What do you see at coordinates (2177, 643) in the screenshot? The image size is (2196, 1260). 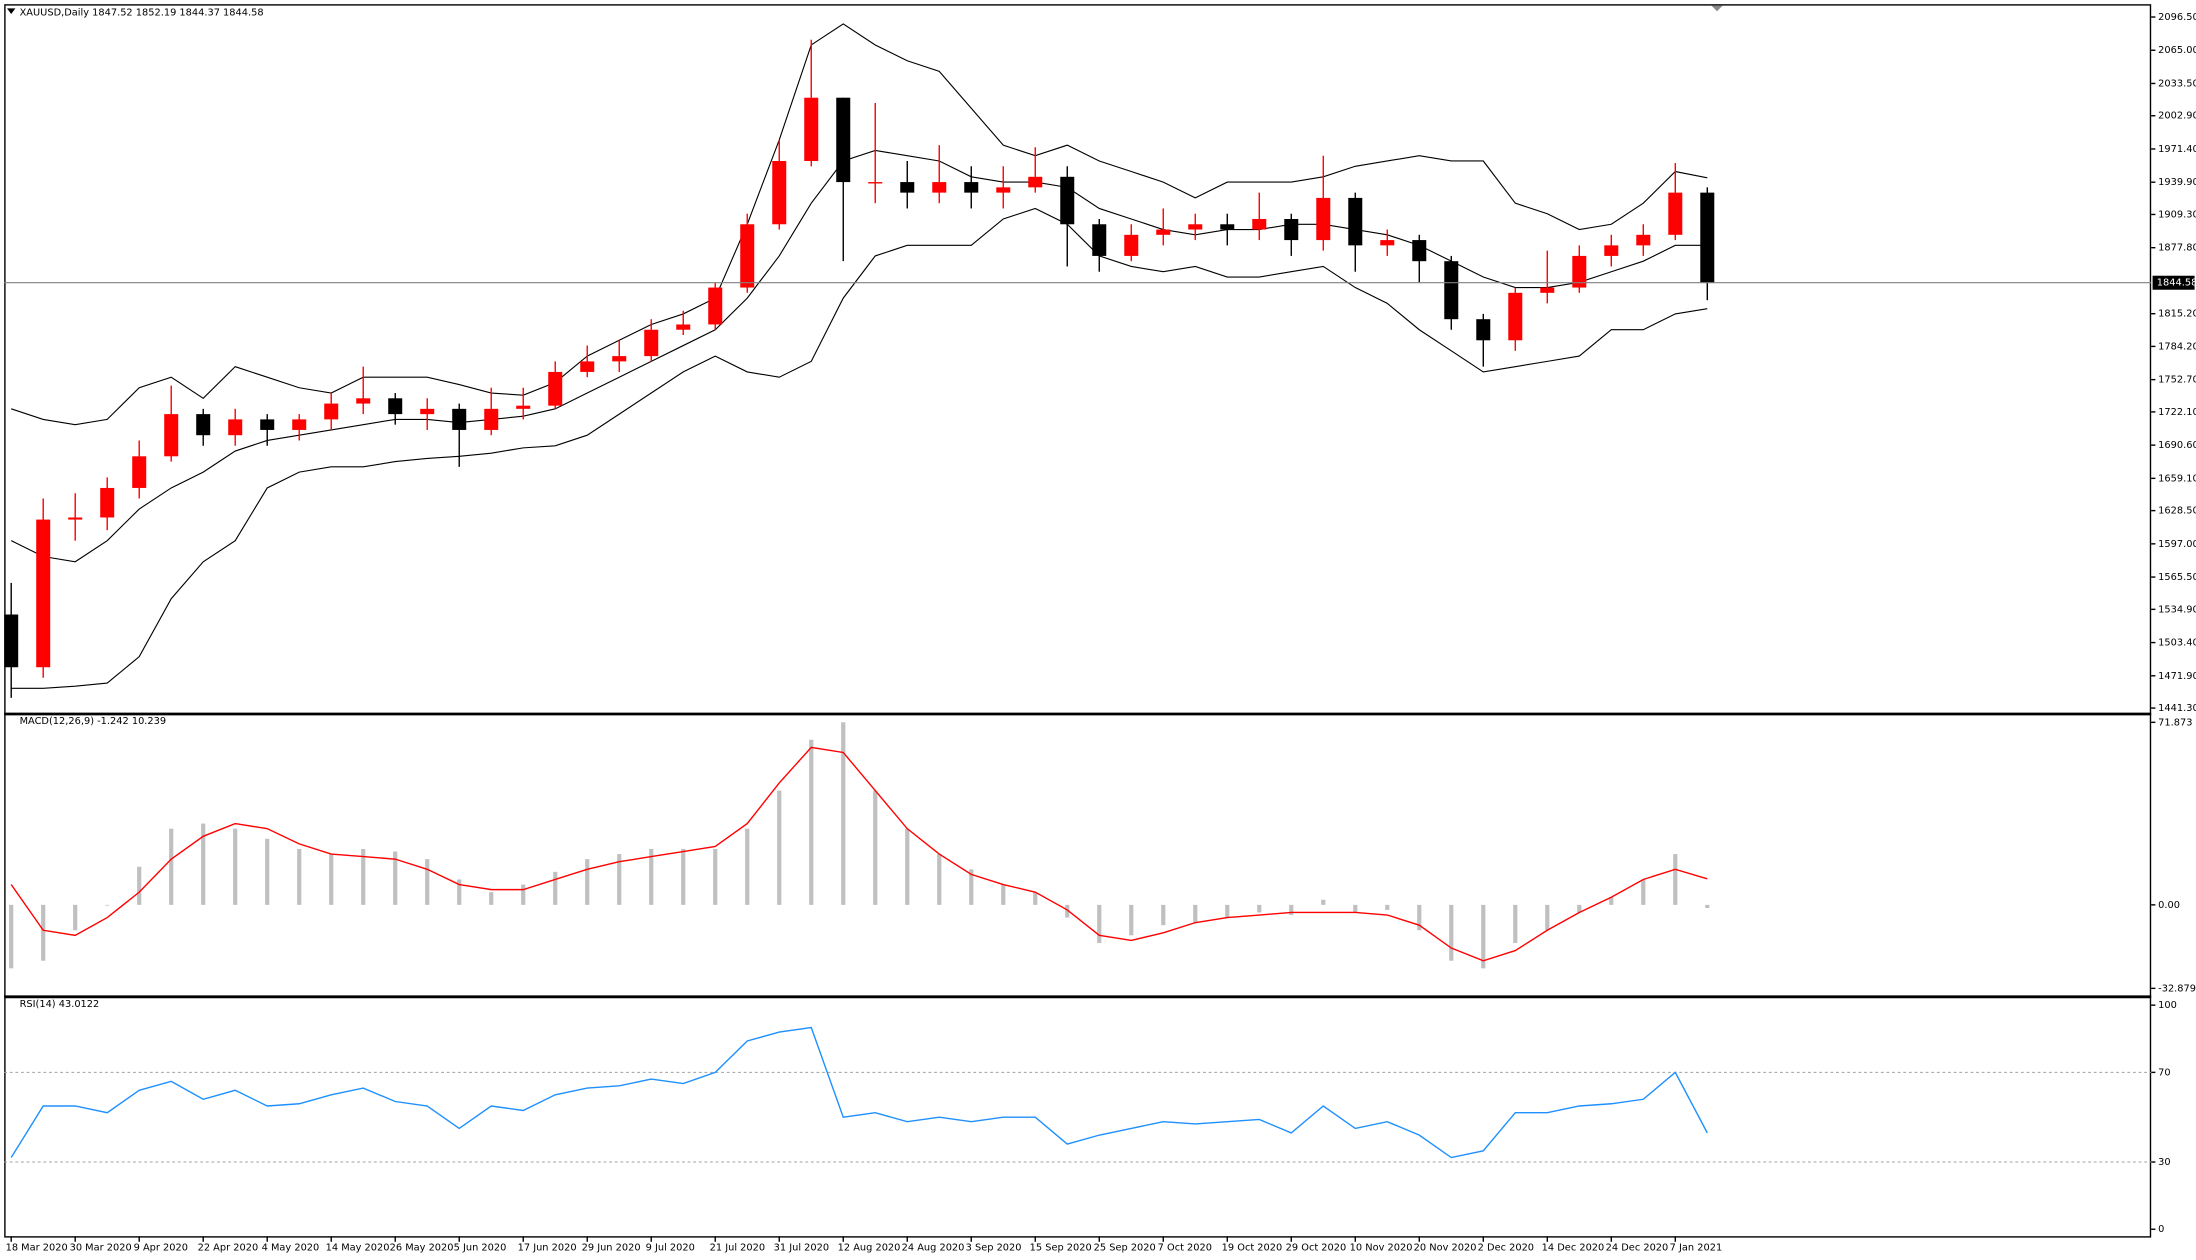 I see `y-tick-label: 1503.40` at bounding box center [2177, 643].